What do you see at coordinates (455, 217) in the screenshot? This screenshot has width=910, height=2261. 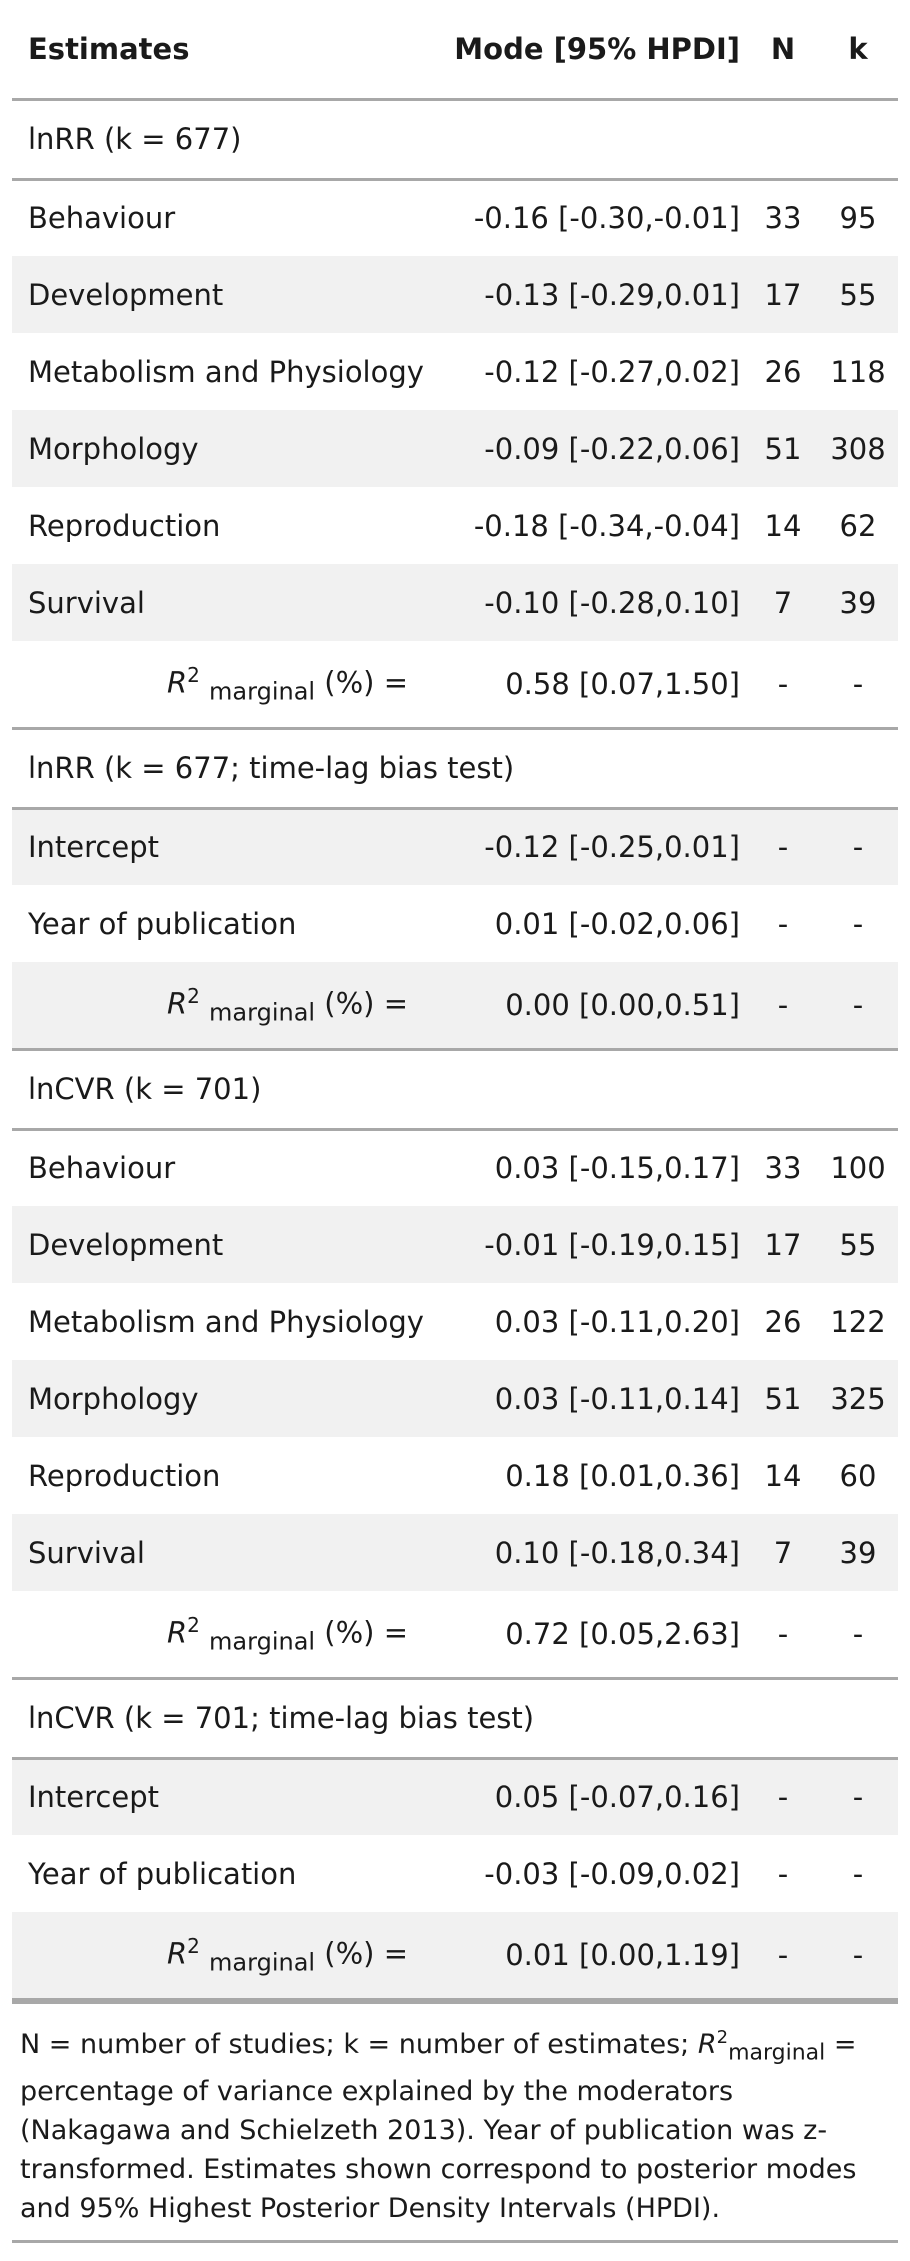 I see `table-row: Behaviour -0.16 [-0.30,-0.01] 33 95` at bounding box center [455, 217].